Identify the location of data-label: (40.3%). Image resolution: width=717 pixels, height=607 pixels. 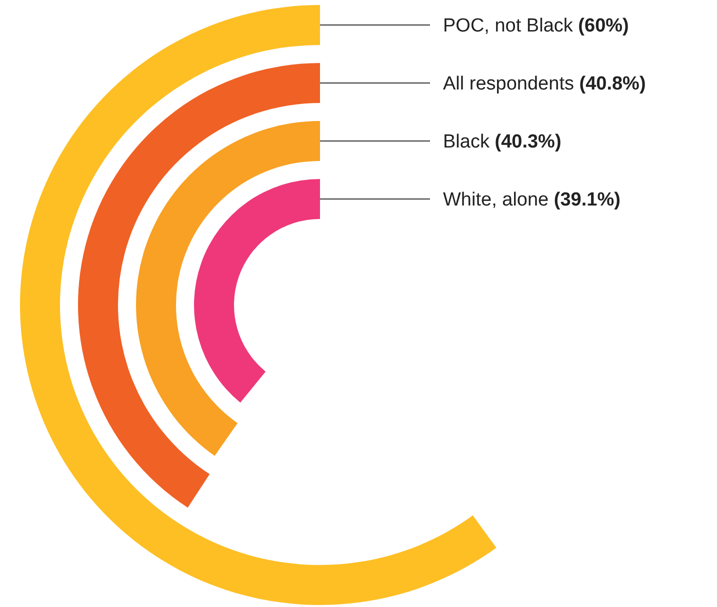
(525, 142).